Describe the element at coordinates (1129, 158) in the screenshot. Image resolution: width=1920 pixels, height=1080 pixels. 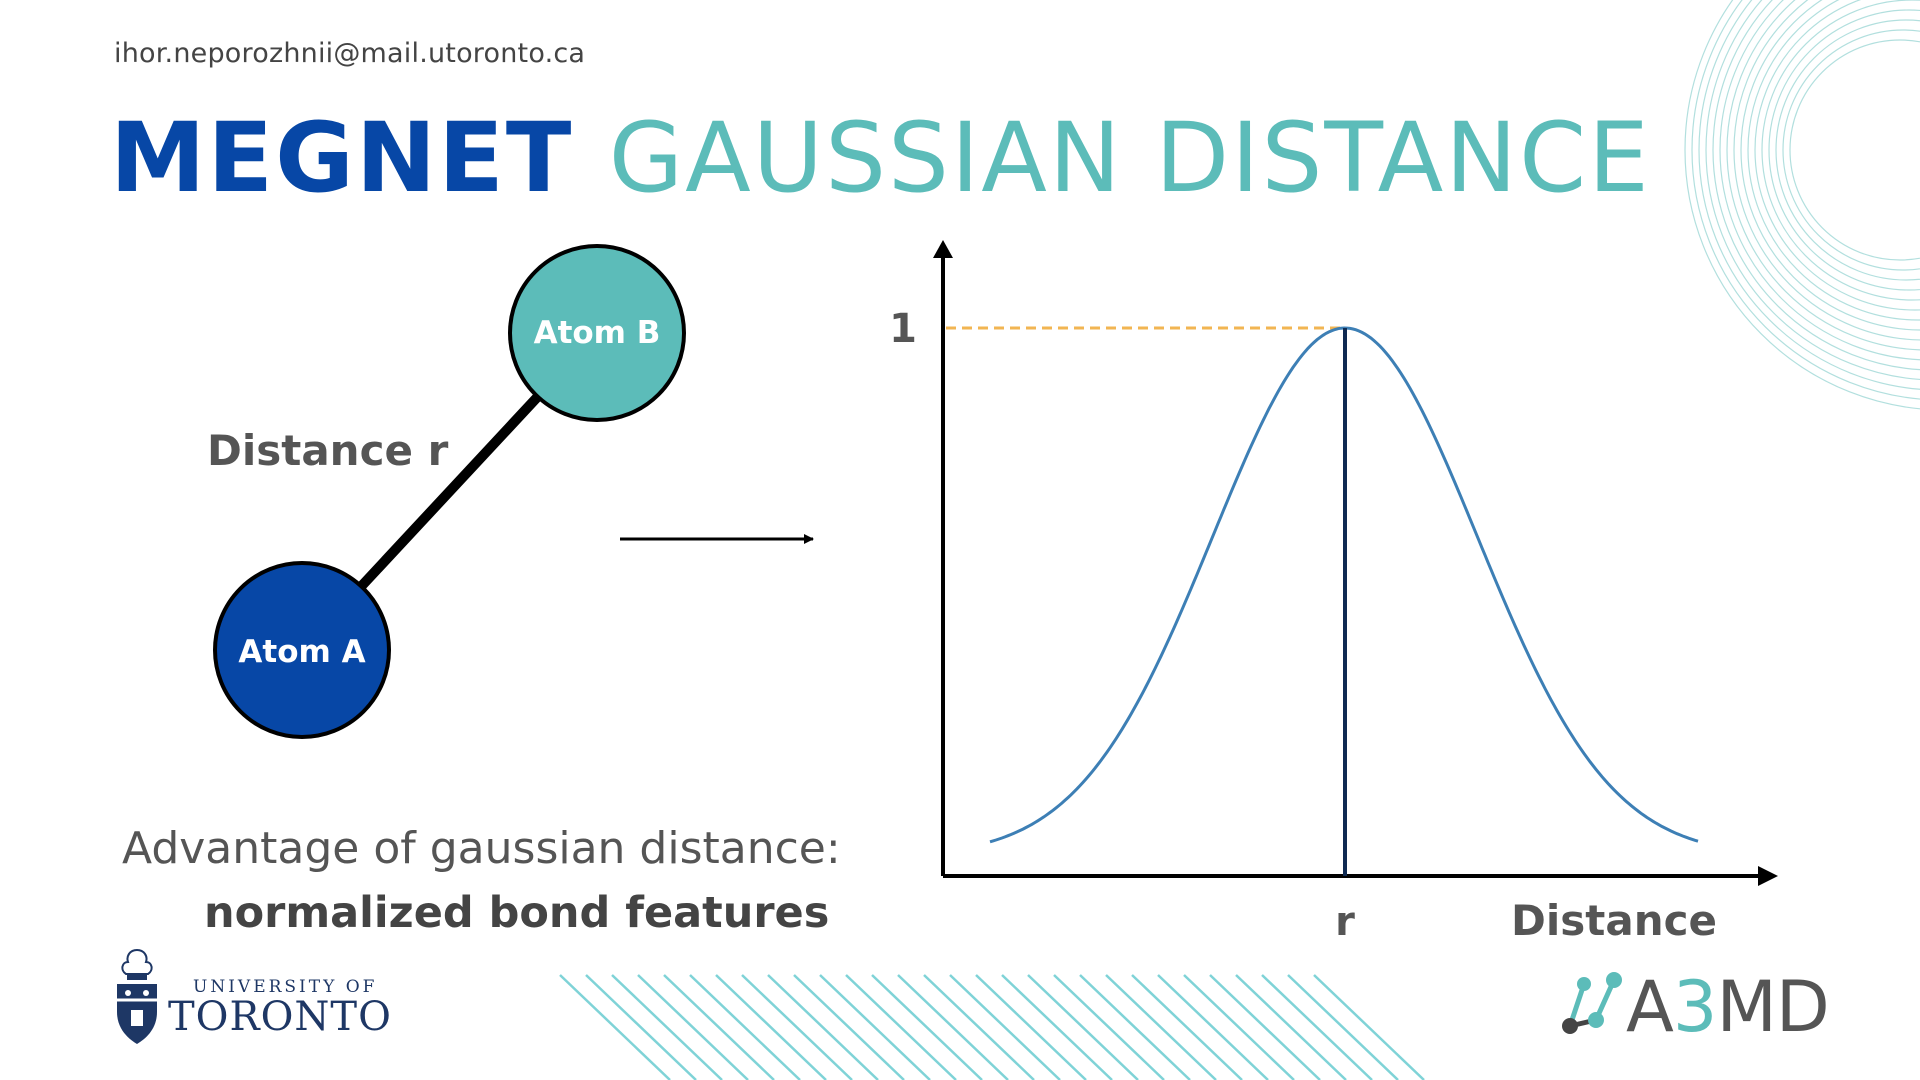
I see `title-gaussian-distance: GAUSSIAN DISTANCE` at that location.